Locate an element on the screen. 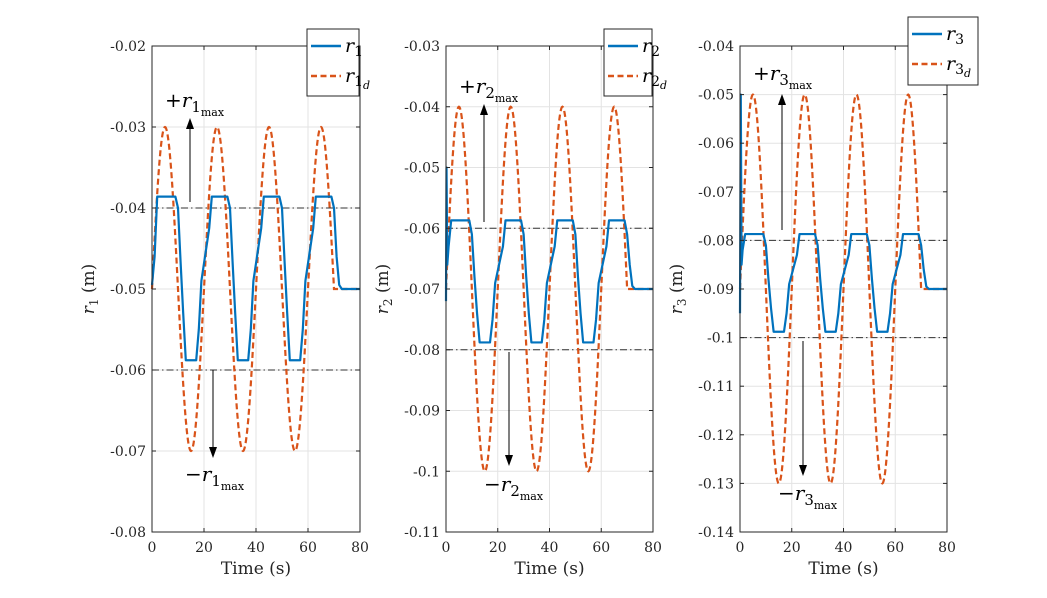 The height and width of the screenshot is (598, 1047). series-r1d is located at coordinates (255, 289).